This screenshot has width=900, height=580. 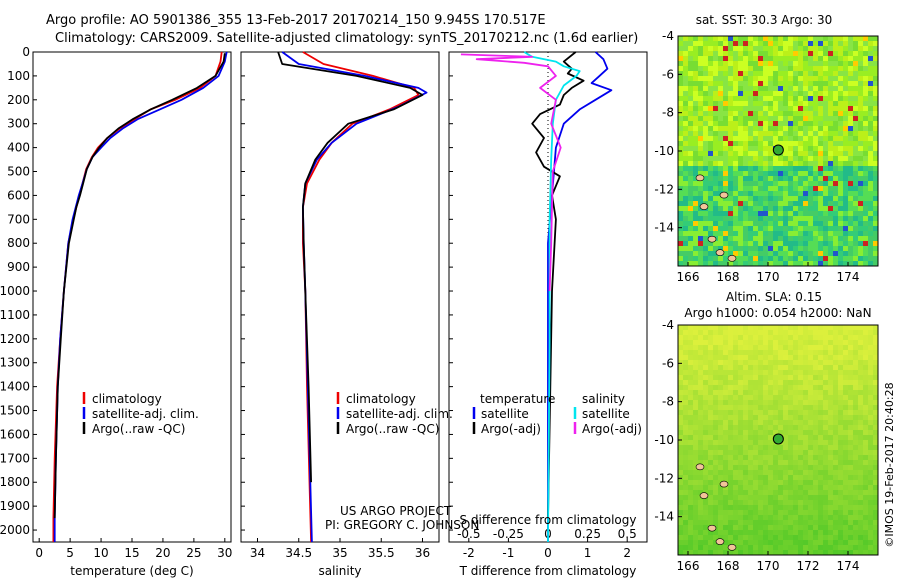 What do you see at coordinates (728, 277) in the screenshot?
I see `x-tick-label: 168` at bounding box center [728, 277].